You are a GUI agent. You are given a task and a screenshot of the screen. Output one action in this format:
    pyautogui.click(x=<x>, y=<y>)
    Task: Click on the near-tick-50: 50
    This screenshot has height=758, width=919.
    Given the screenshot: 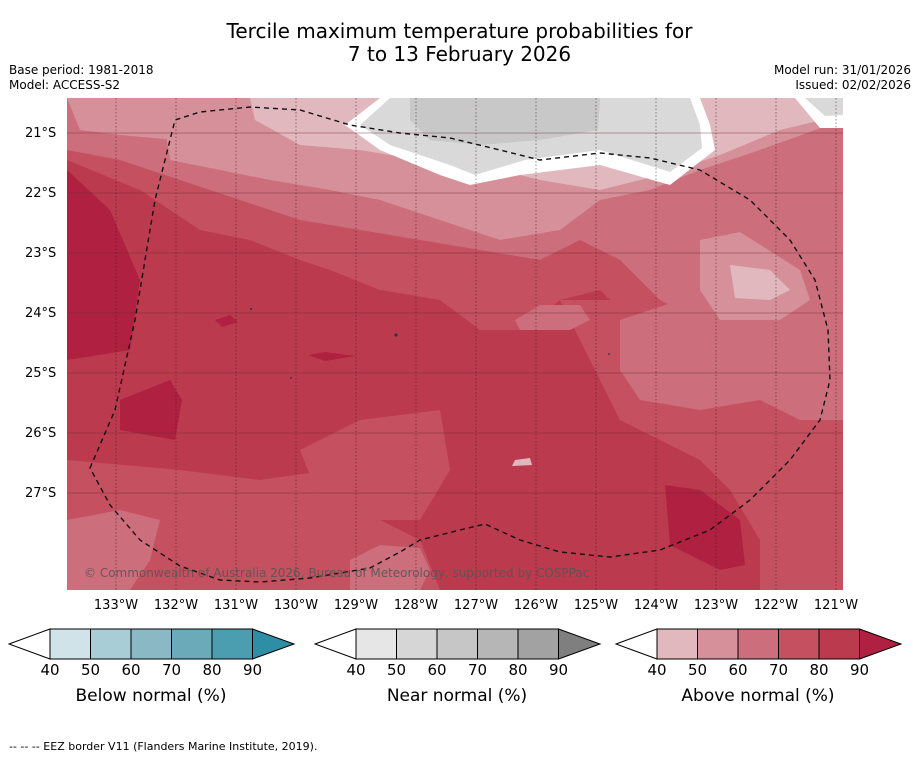 What is the action you would take?
    pyautogui.click(x=396, y=670)
    